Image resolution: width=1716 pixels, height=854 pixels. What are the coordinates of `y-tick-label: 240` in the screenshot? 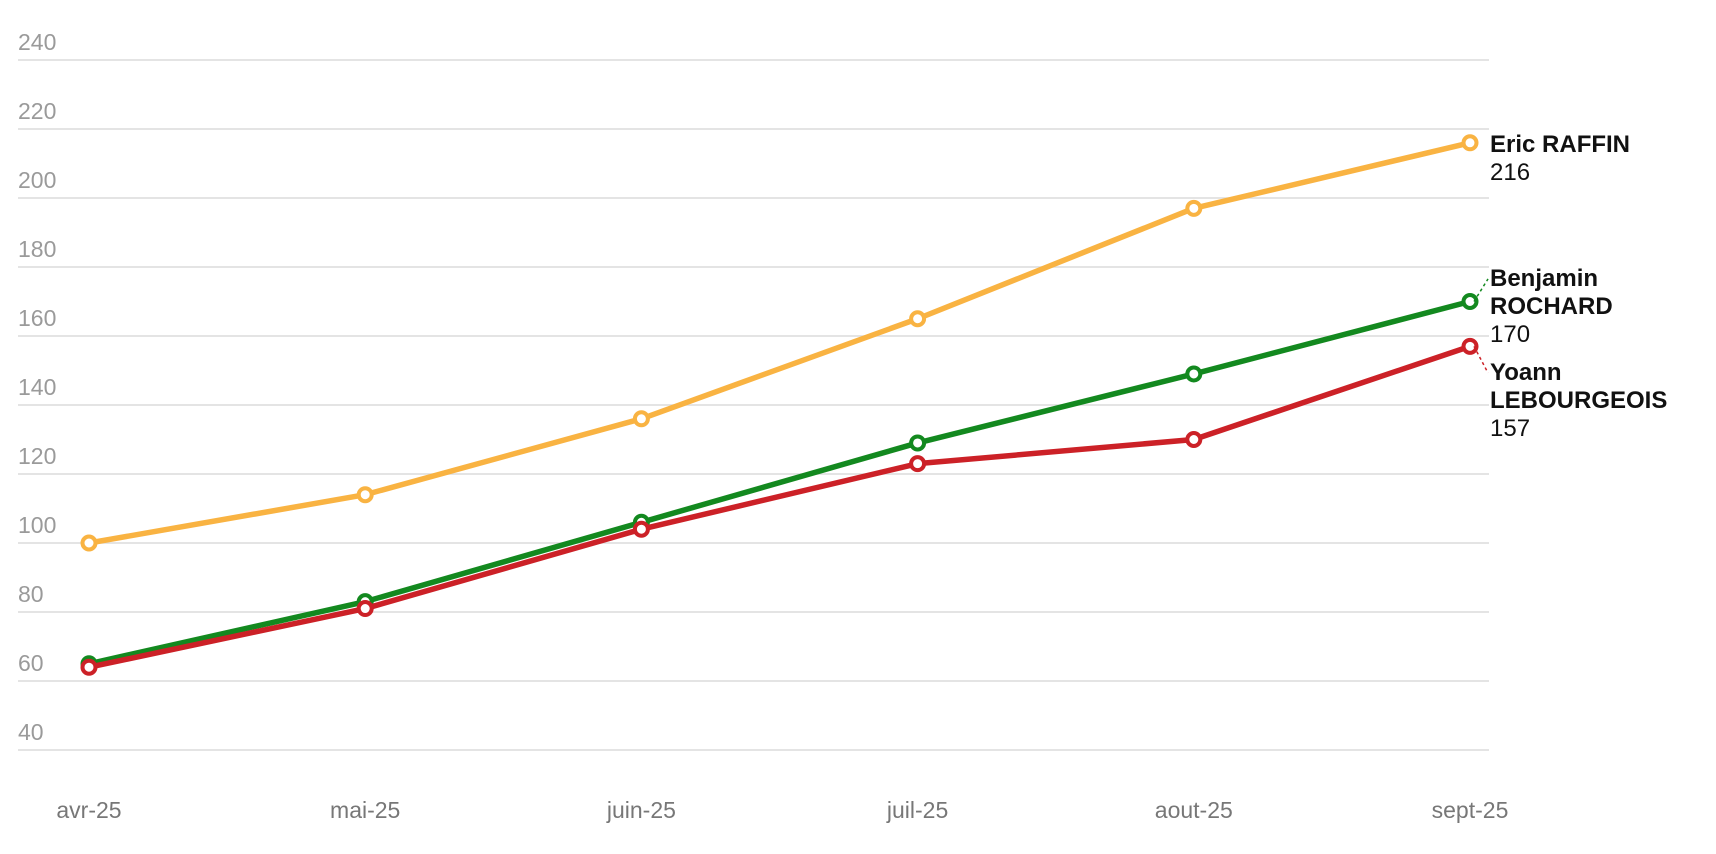 It's located at (37, 42).